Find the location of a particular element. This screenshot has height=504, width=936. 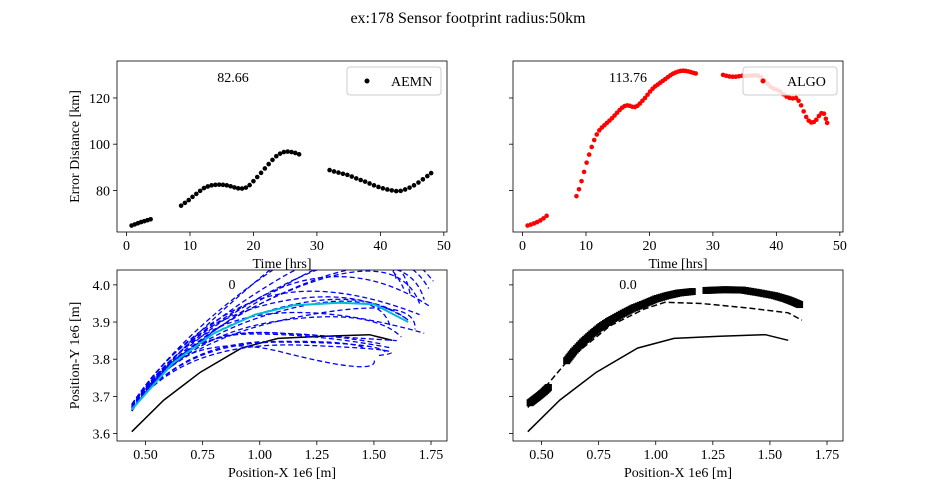

y-axis-label: Position-Y 1e6 [m] is located at coordinates (75, 356).